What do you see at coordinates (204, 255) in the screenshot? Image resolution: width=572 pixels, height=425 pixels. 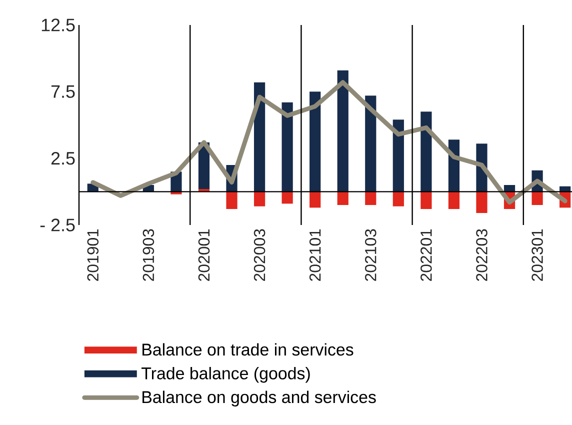 I see `x-tick-label: 202001` at bounding box center [204, 255].